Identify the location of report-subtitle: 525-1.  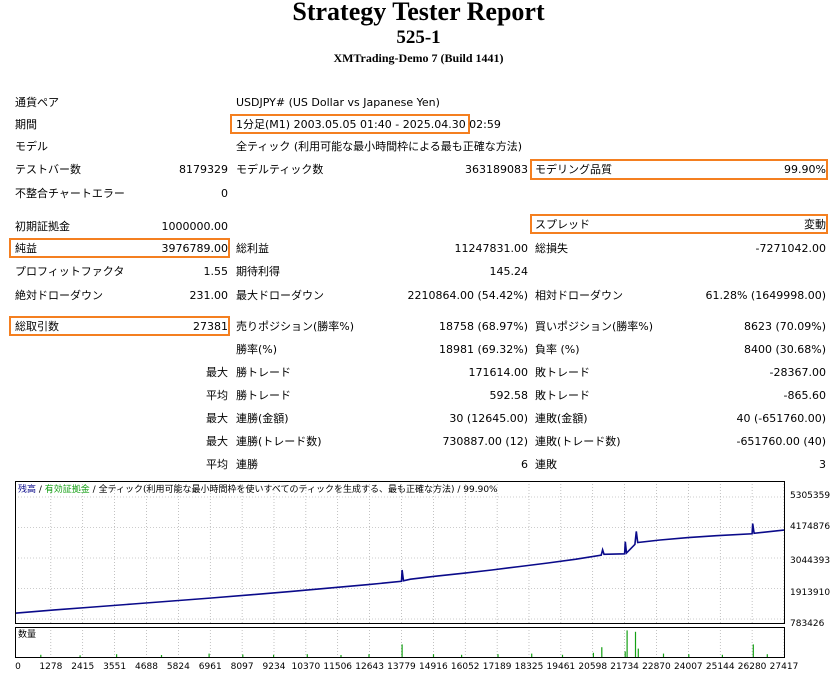
(418, 37).